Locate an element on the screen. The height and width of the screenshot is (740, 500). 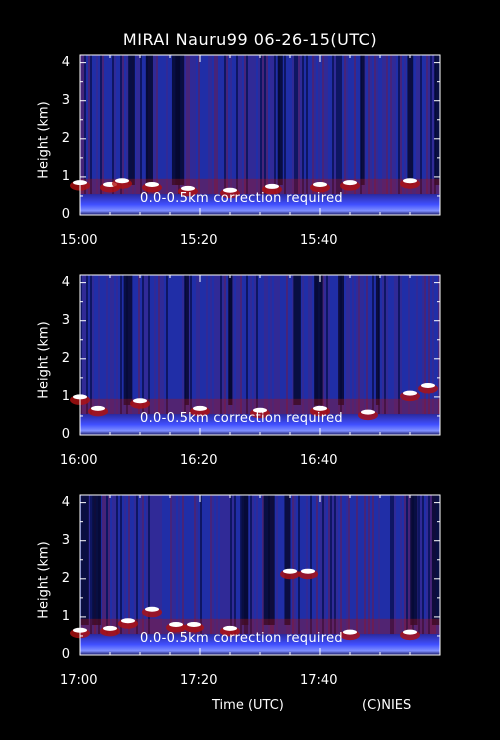
y-tick-label: 0 is located at coordinates (65, 654).